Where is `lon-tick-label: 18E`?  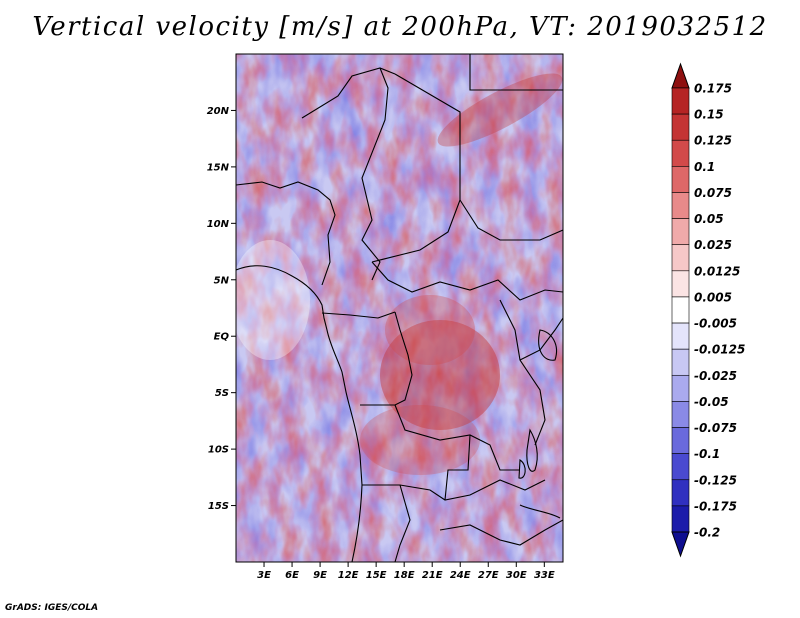
lon-tick-label: 18E is located at coordinates (404, 575).